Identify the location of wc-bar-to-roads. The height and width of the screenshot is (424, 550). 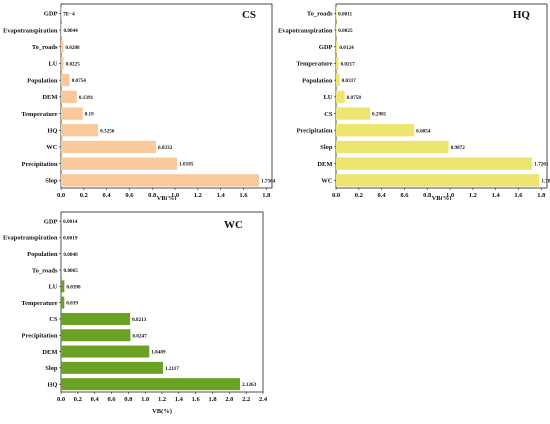
(61, 270).